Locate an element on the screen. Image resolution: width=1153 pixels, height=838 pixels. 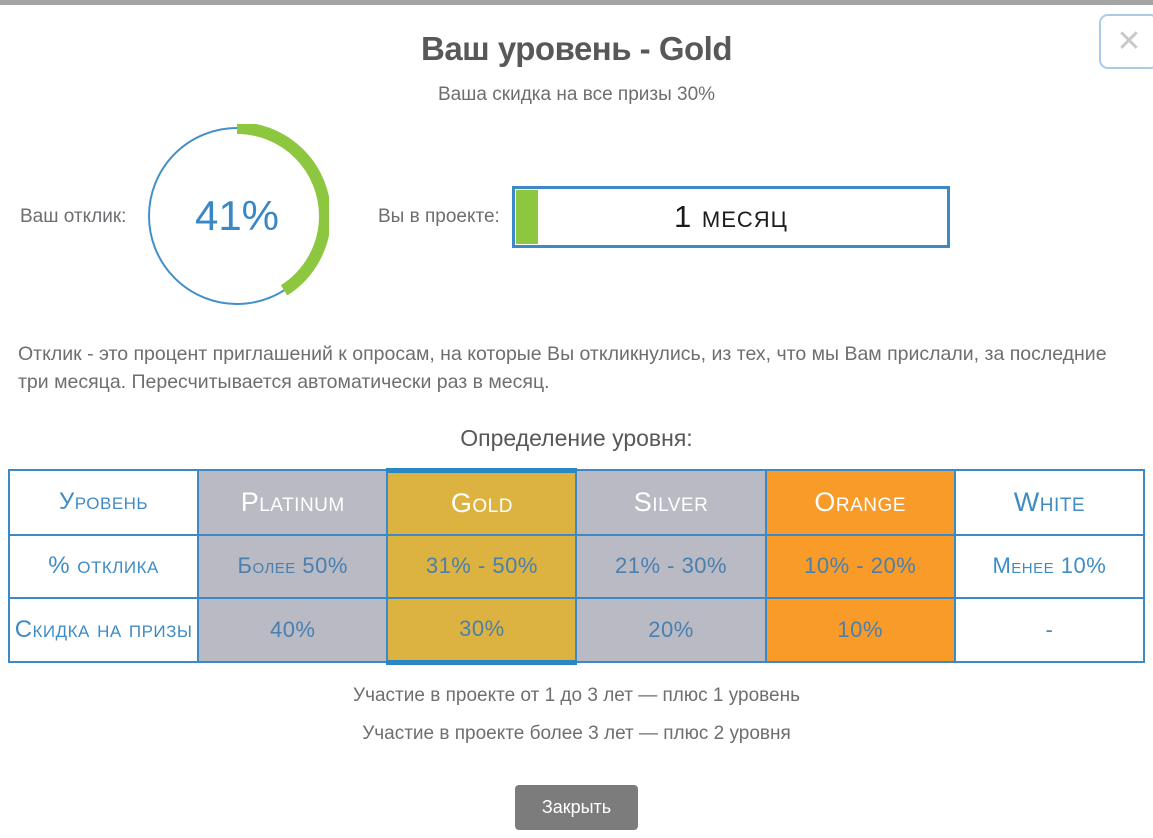
response-label: Ваш отклик: is located at coordinates (73, 216).